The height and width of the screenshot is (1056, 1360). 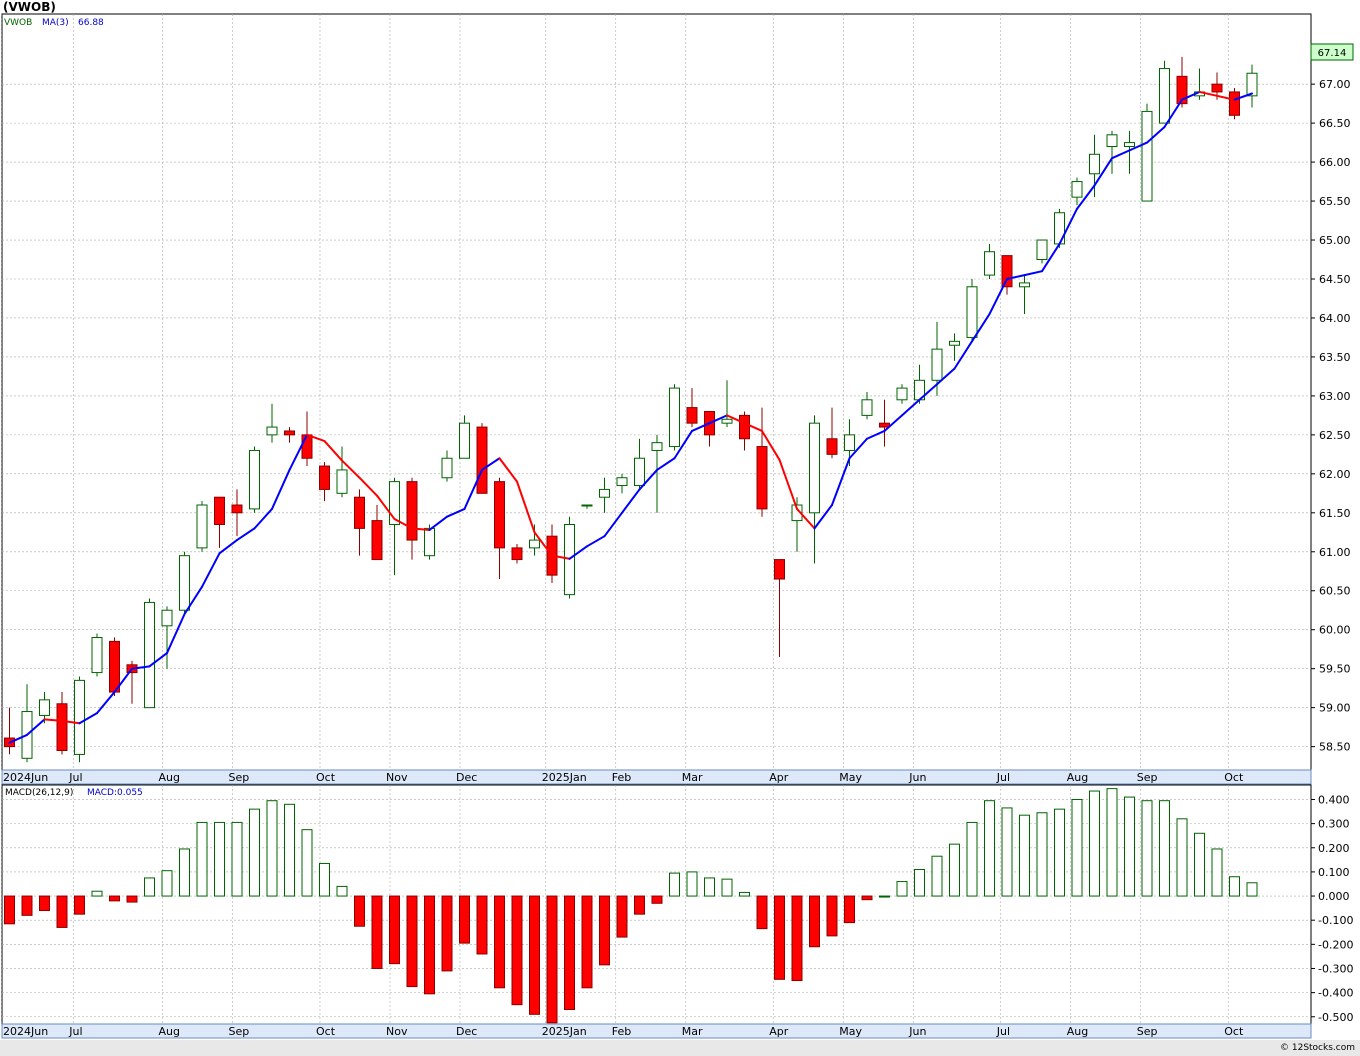 I want to click on price-date-label: Jul, so click(x=75, y=777).